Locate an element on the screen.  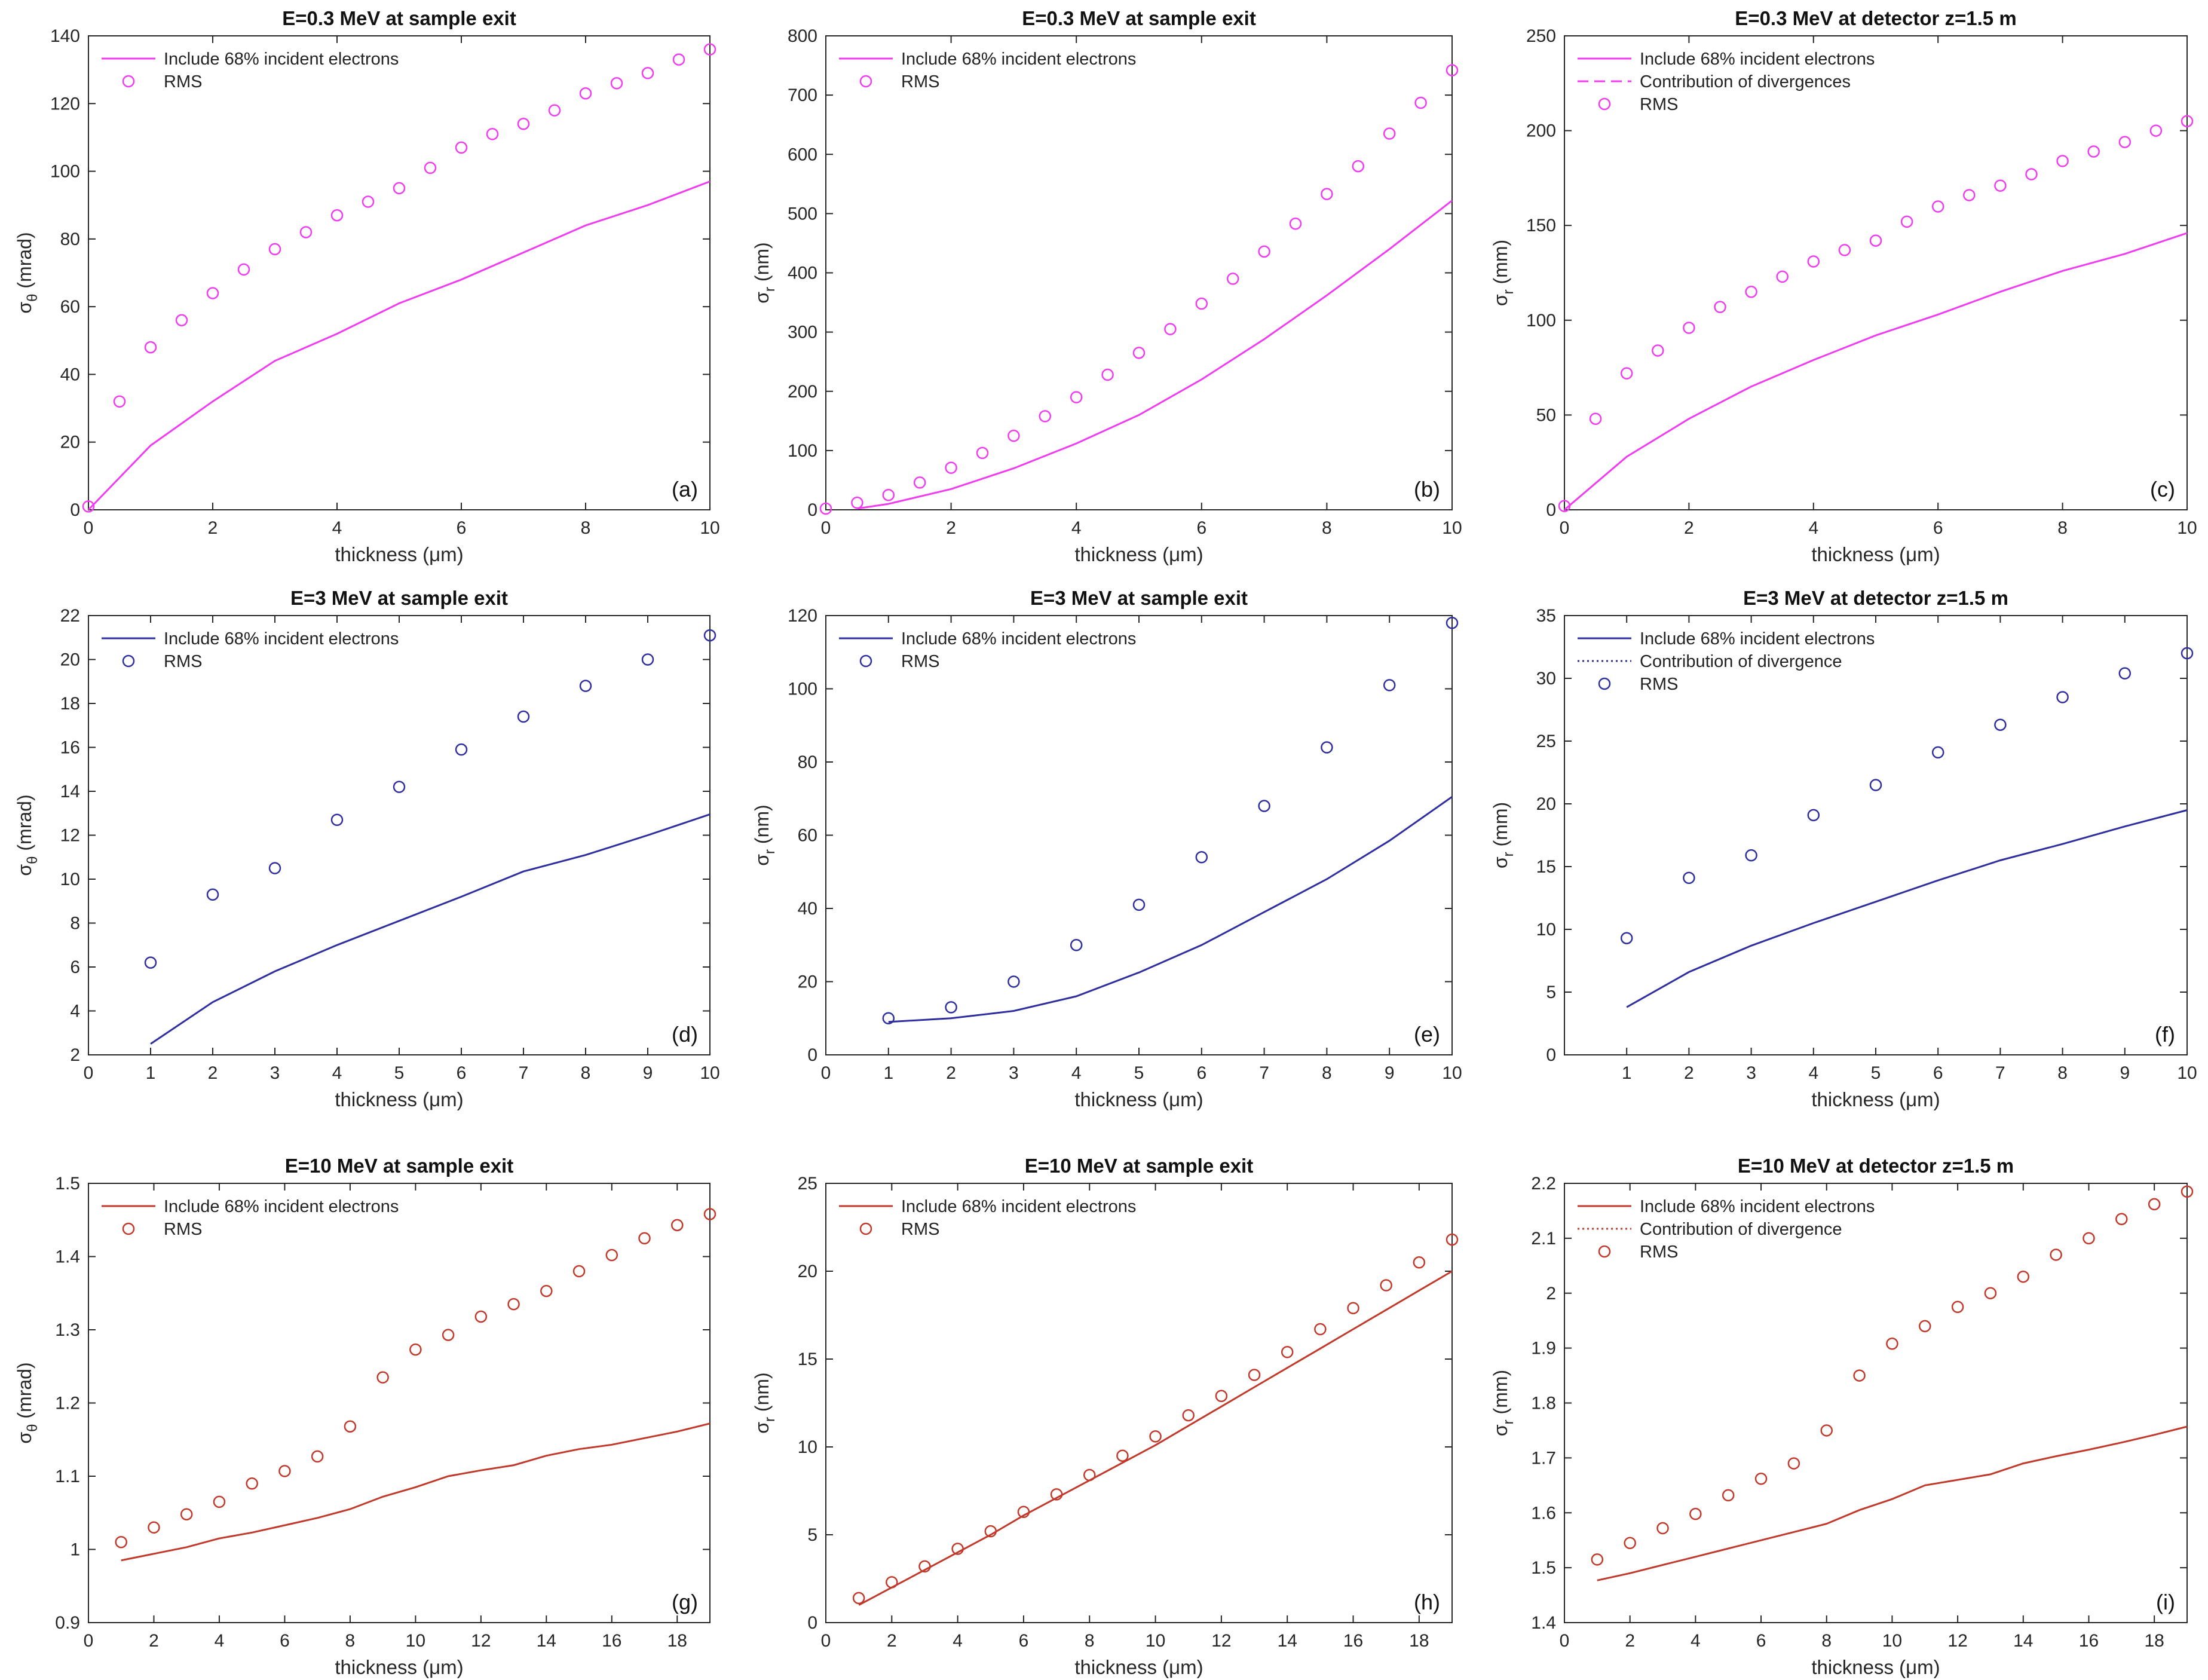
y-tick-label: 60 is located at coordinates (807, 836).